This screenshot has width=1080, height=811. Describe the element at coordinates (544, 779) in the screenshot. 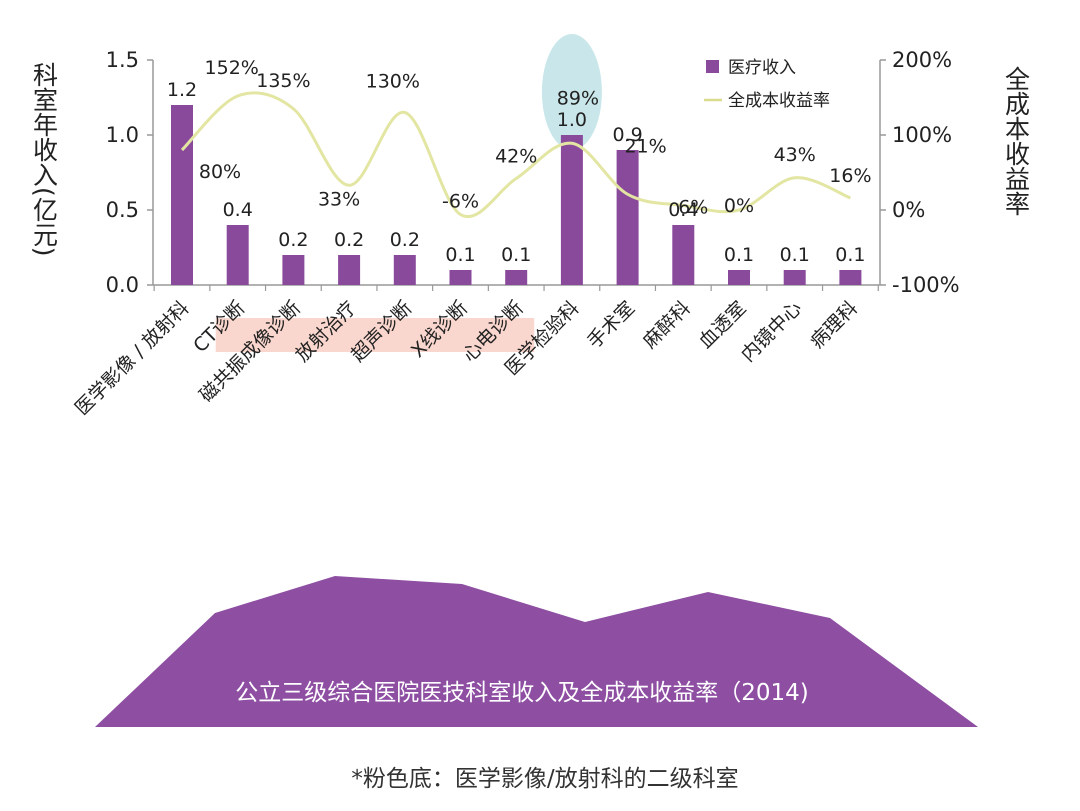

I see `footnote: *粉色底：医学影像/放射科的二级科室` at that location.